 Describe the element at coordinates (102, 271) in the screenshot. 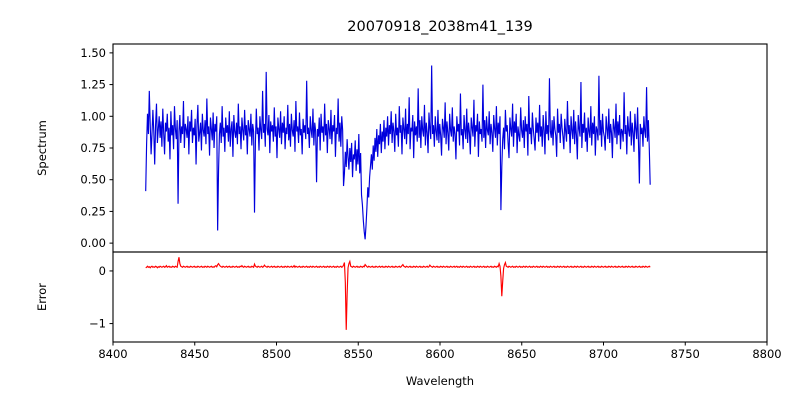

I see `error-y-tick-label: 0` at that location.